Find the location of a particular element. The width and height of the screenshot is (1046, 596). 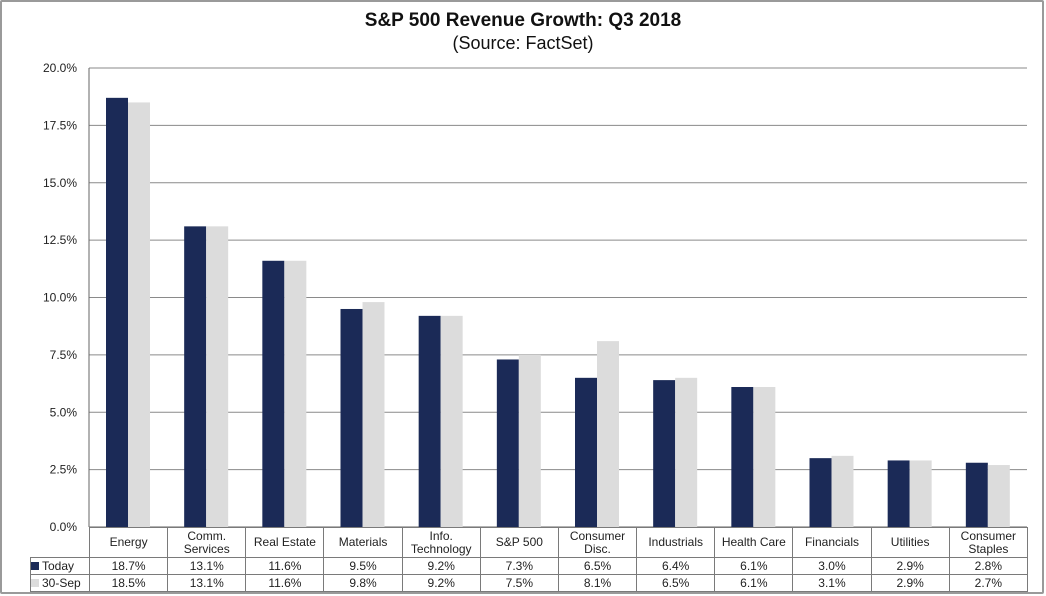

x-tick-label: Real Estate is located at coordinates (285, 542).